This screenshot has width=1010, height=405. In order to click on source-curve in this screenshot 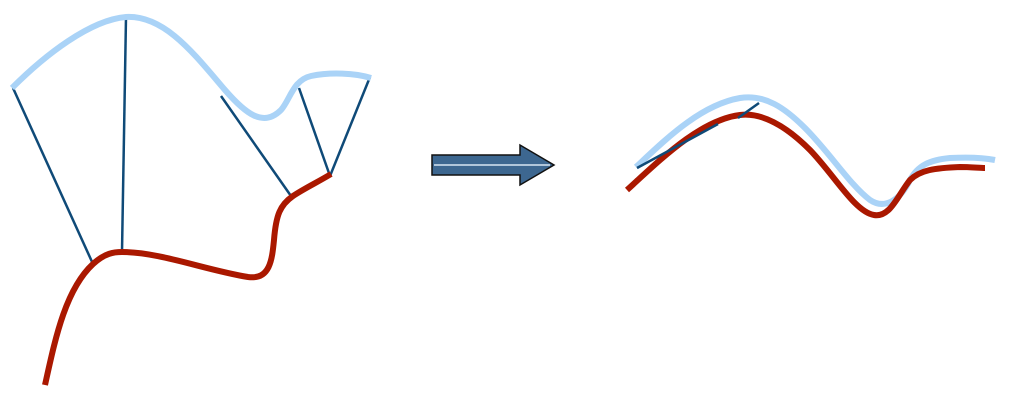, I will do `click(190, 67)`.